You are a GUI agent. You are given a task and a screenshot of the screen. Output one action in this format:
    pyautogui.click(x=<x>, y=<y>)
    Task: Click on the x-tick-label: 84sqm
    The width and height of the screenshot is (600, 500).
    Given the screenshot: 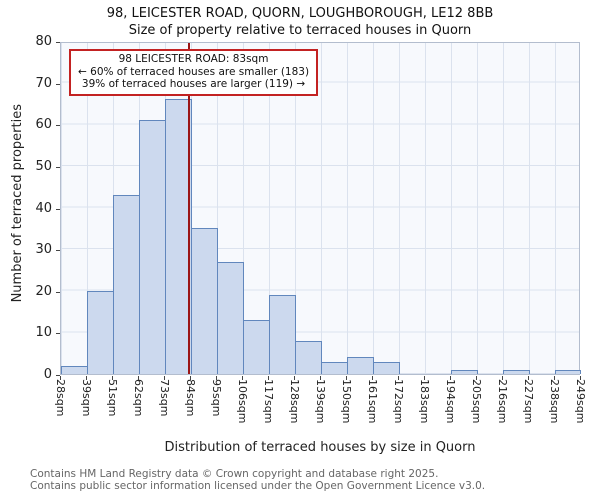 What is the action you would take?
    pyautogui.click(x=190, y=398)
    